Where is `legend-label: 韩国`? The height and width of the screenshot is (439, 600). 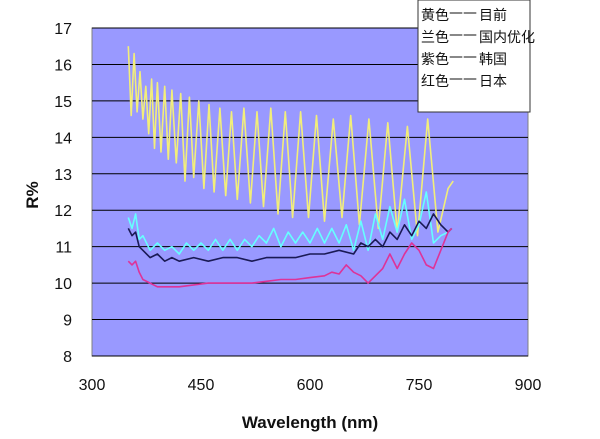
legend-label: 韩国 is located at coordinates (493, 60).